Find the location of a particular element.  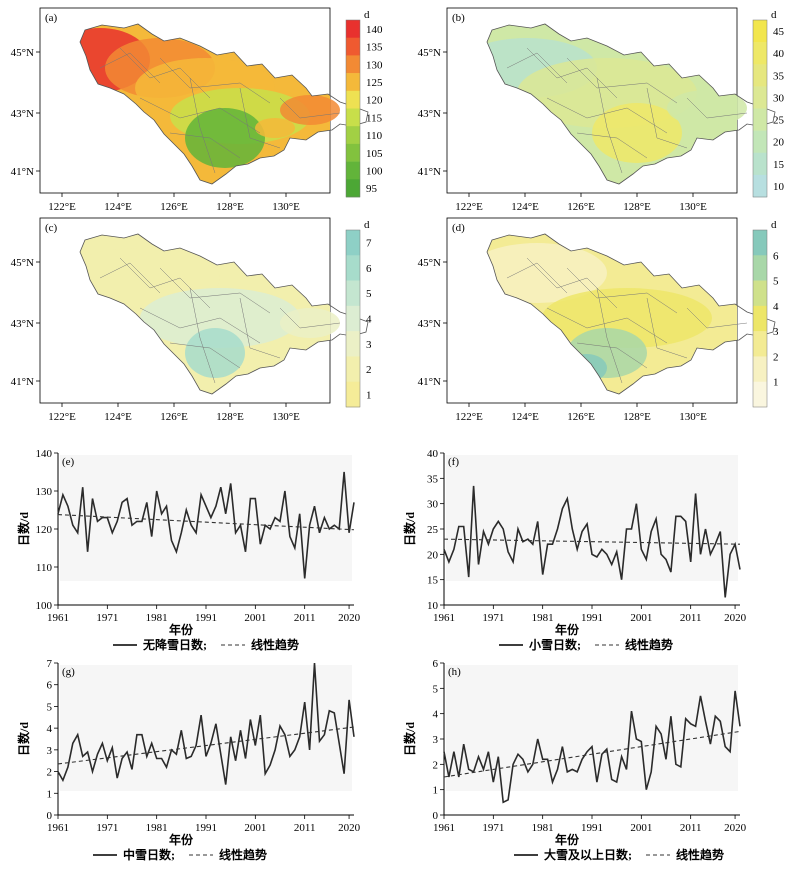

colorbar: d 6 5 4 3 2 1 is located at coordinates (765, 313).